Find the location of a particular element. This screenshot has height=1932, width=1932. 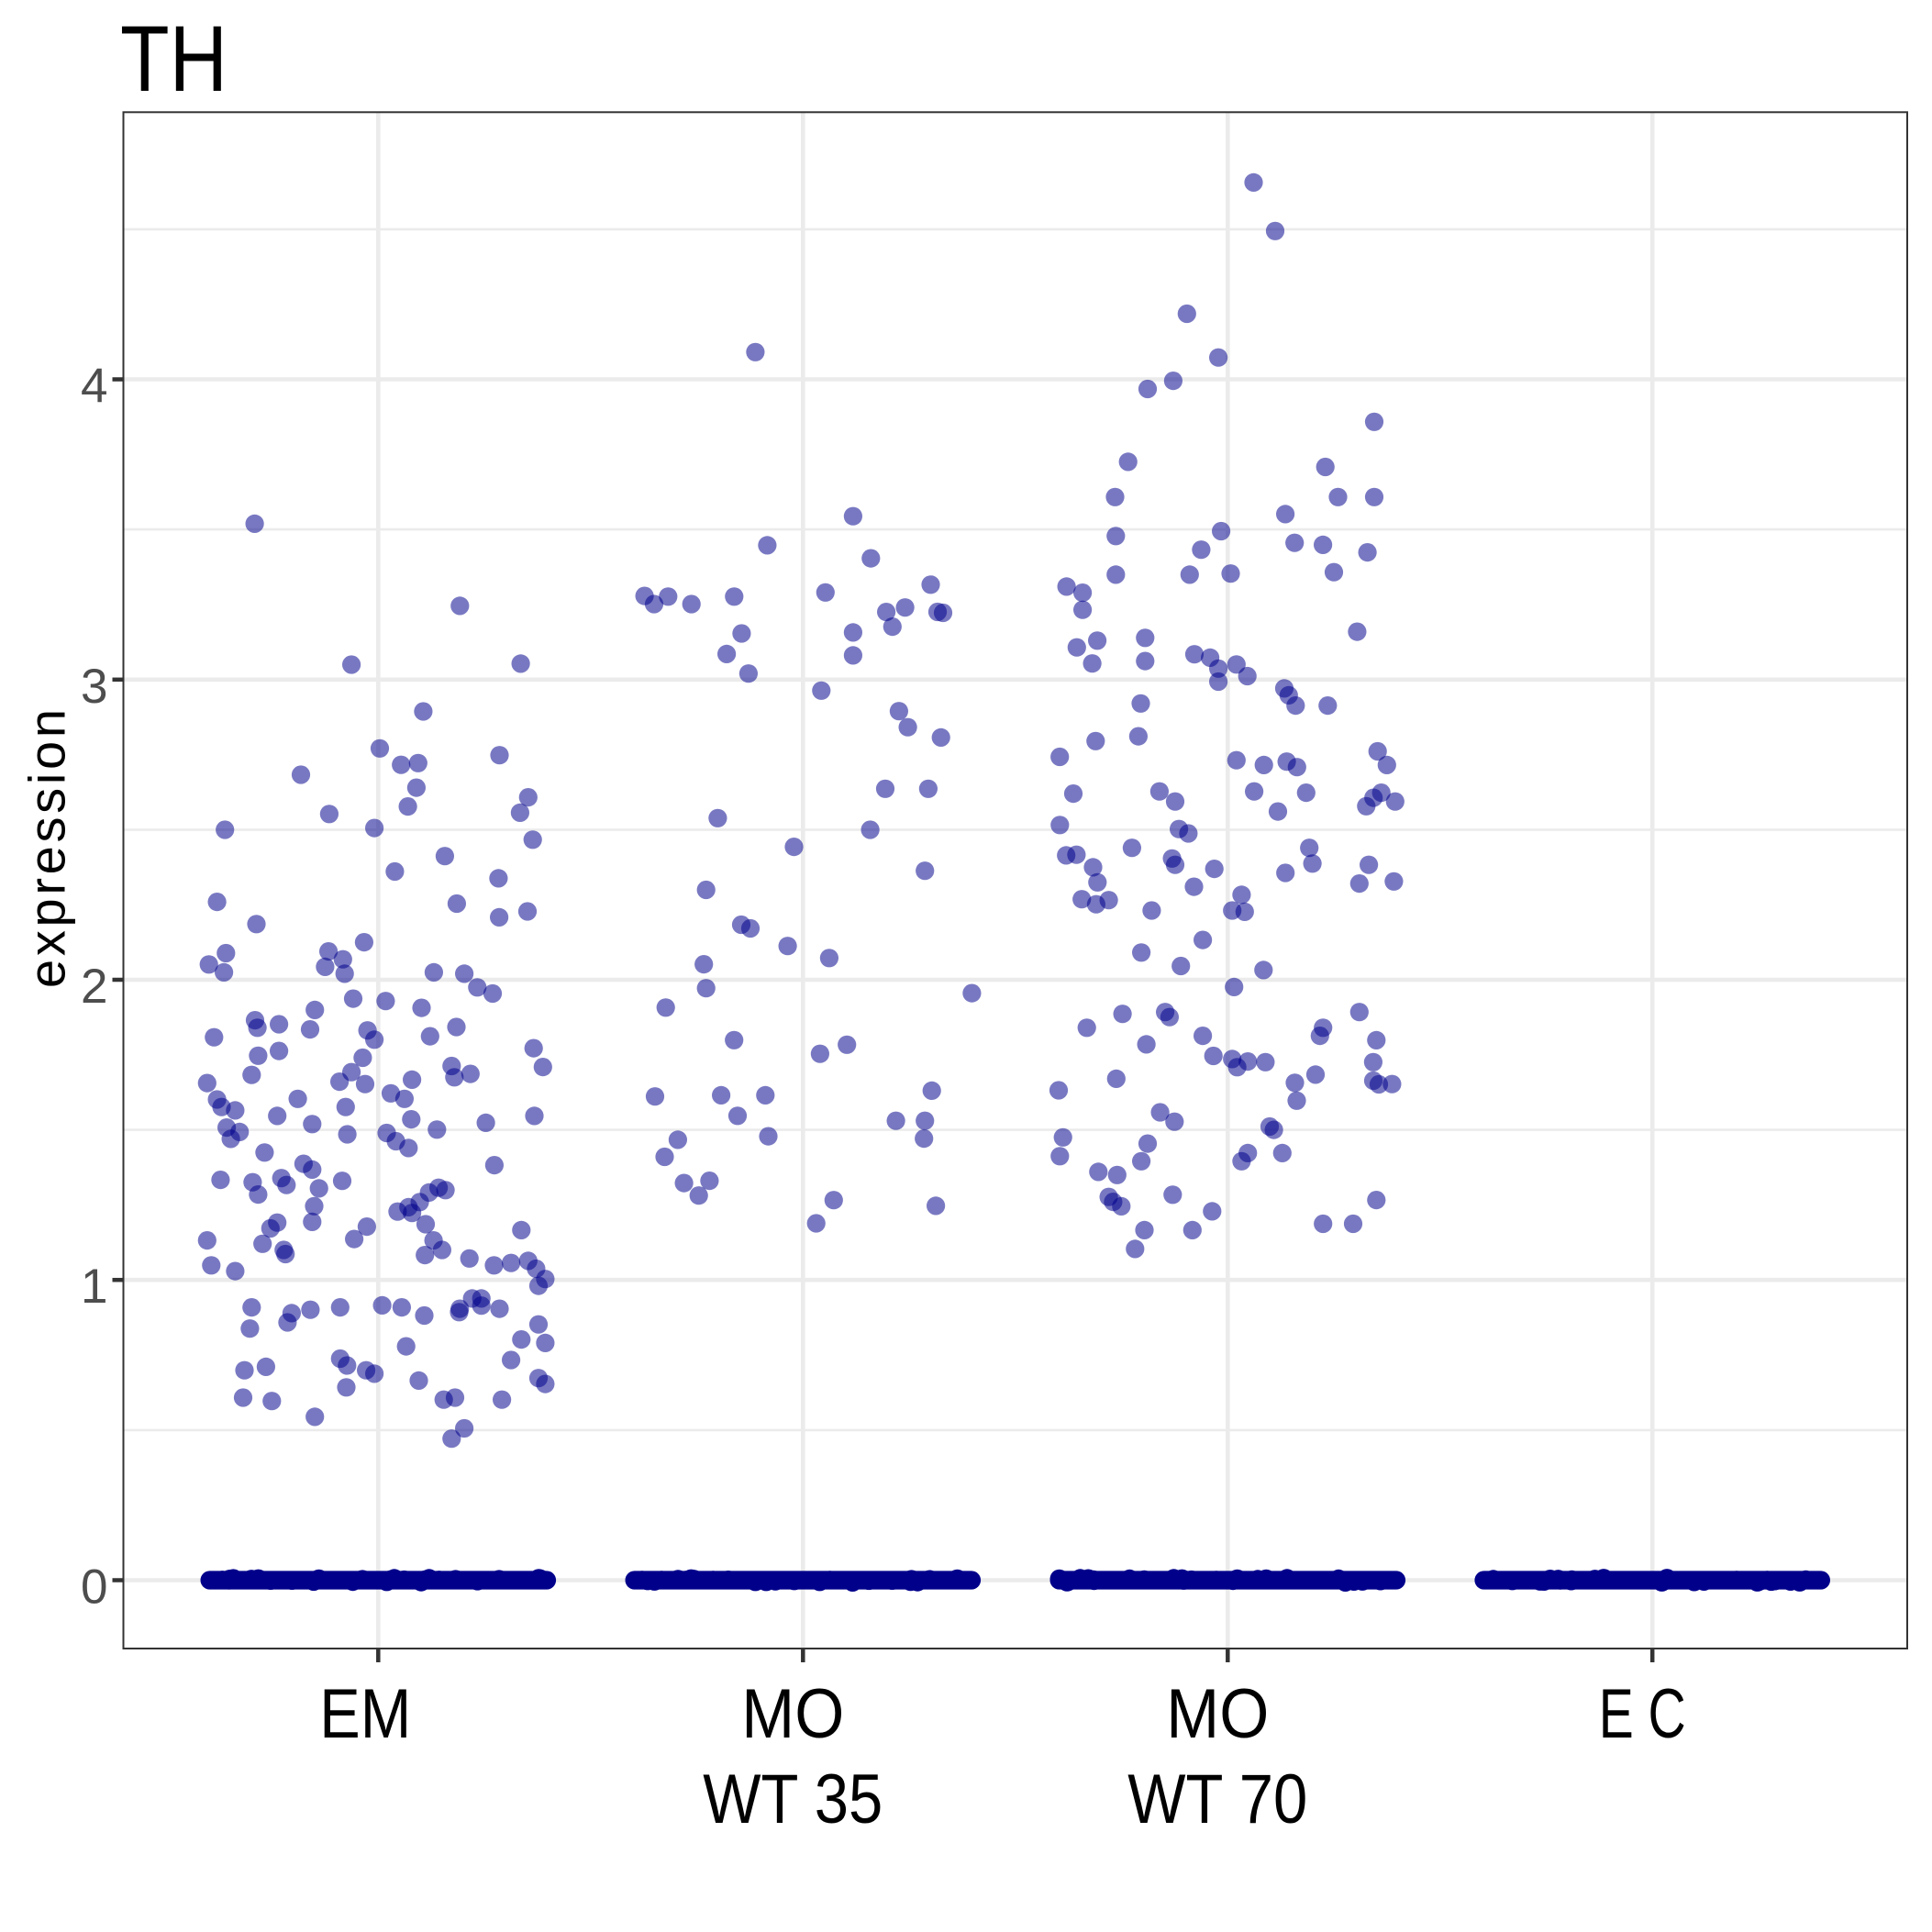

svg-text: TH is located at coordinates (174, 58).